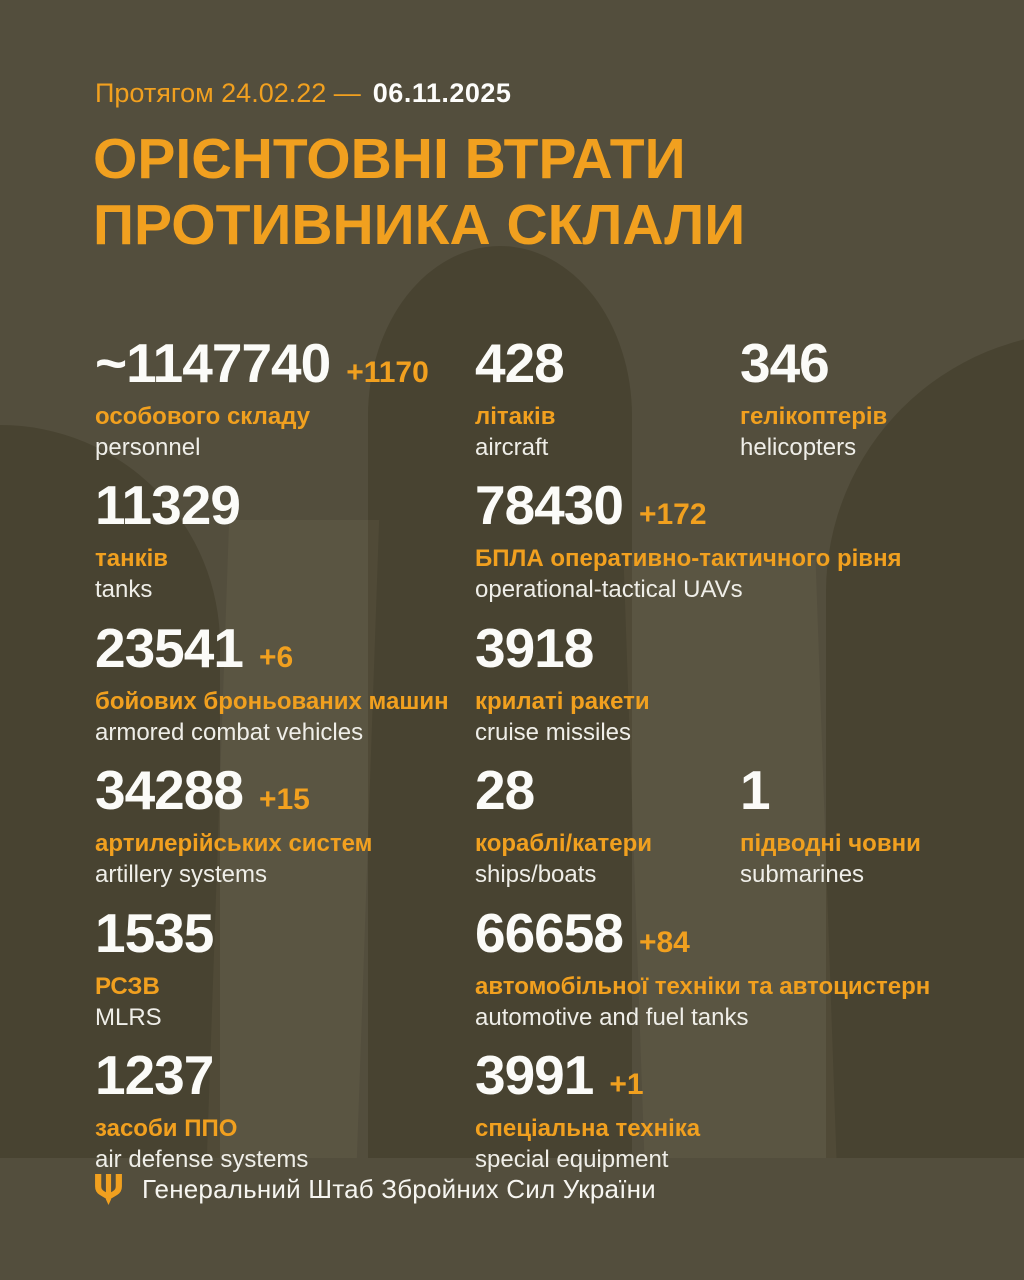  I want to click on period-prefix: Протягом 24.02.22 —, so click(228, 93).